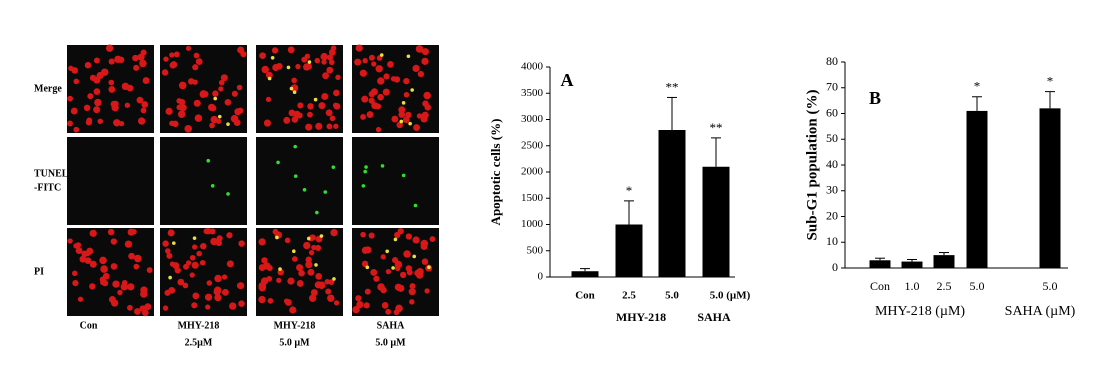 This screenshot has height=372, width=1105. I want to click on y-tick-label: 3500, so click(532, 93).